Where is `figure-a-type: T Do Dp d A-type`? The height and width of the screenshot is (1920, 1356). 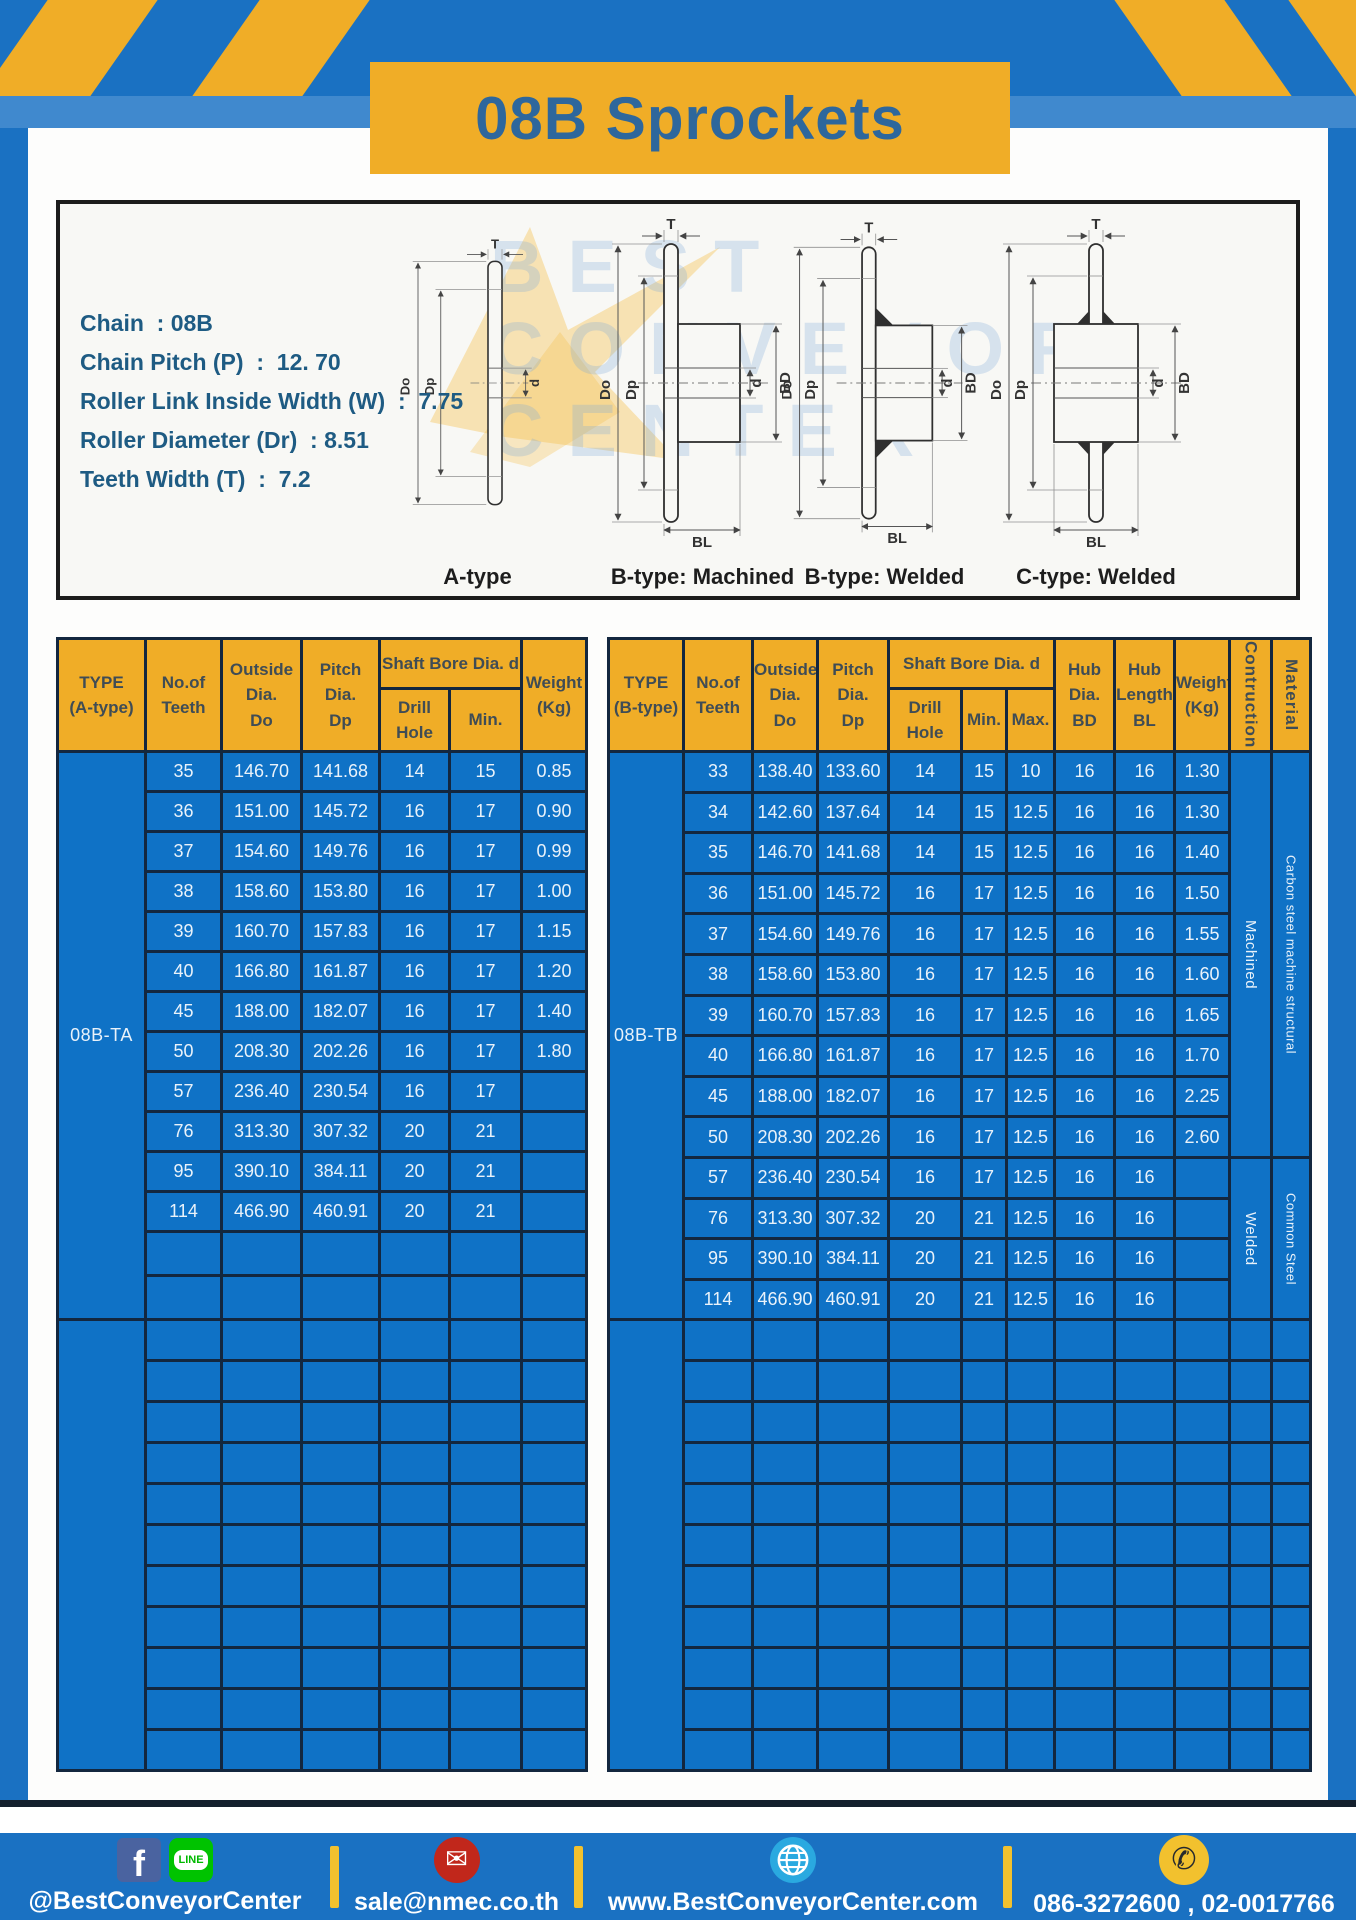 figure-a-type: T Do Dp d A-type is located at coordinates (477, 404).